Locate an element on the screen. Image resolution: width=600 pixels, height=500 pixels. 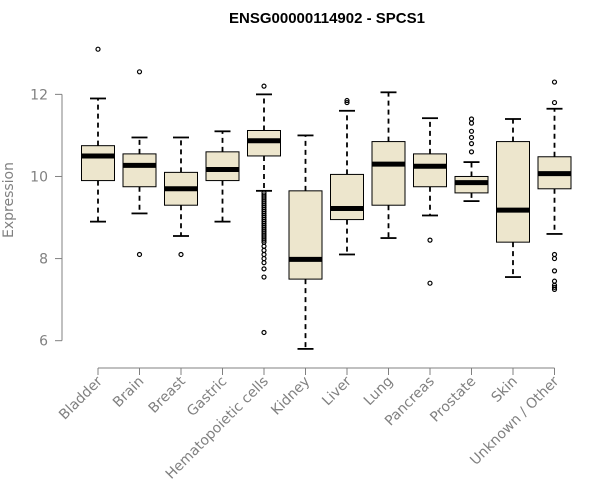
y-tick-label: 6 is located at coordinates (43, 342).